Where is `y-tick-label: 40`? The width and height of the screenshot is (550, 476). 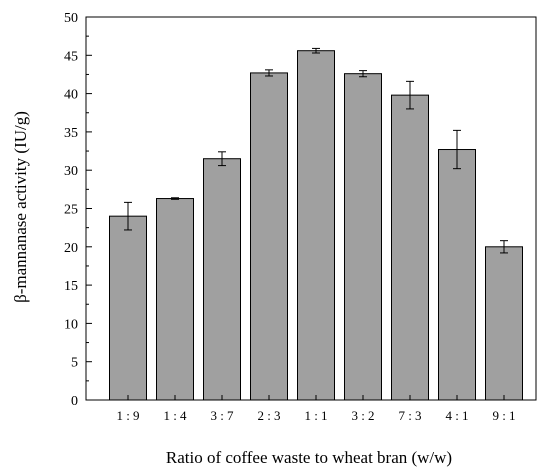 y-tick-label: 40 is located at coordinates (71, 95).